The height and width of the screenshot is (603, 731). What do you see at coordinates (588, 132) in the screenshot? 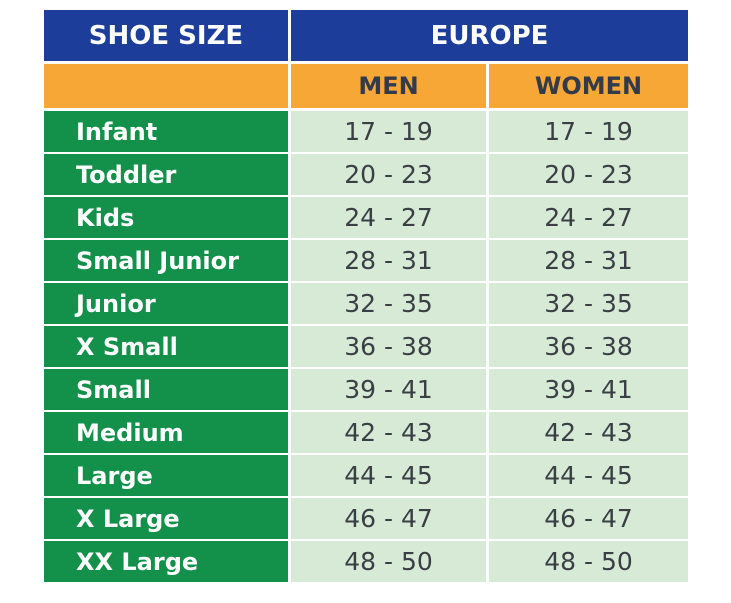
I see `women-size-value: 17 - 19` at bounding box center [588, 132].